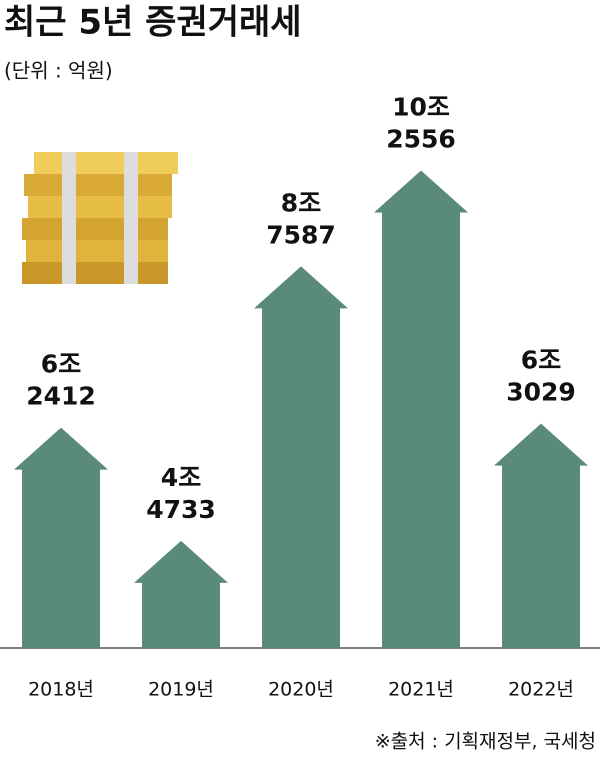 The image size is (600, 760). What do you see at coordinates (100, 218) in the screenshot?
I see `money-illustration` at bounding box center [100, 218].